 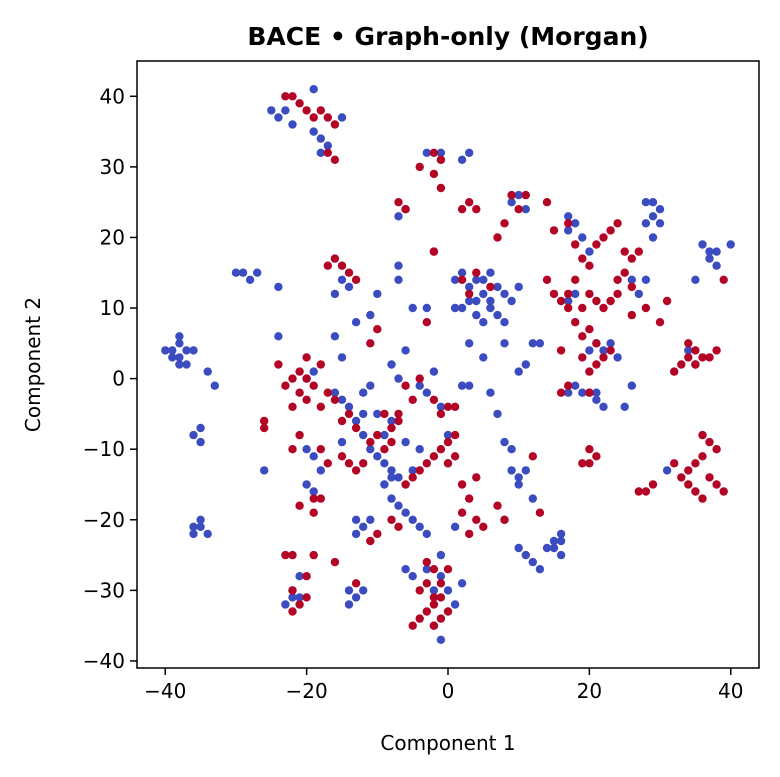 I want to click on y-tick-label: 40, so click(x=112, y=96).